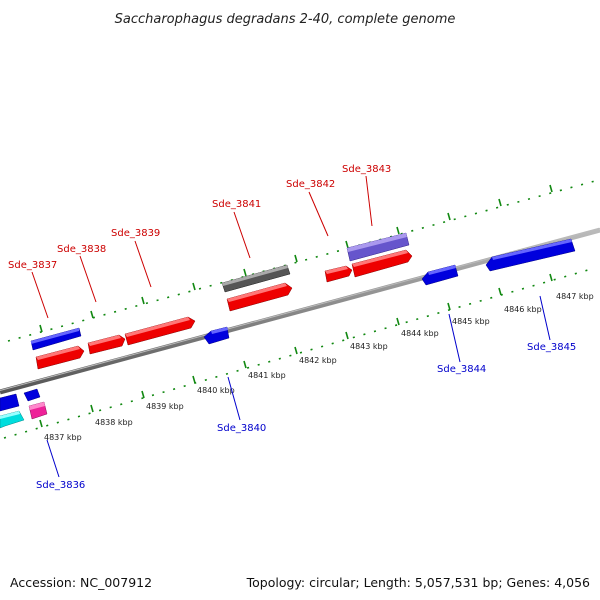 Image resolution: width=600 pixels, height=600 pixels. I want to click on gene-sde-3836-blue-small, so click(32, 395).